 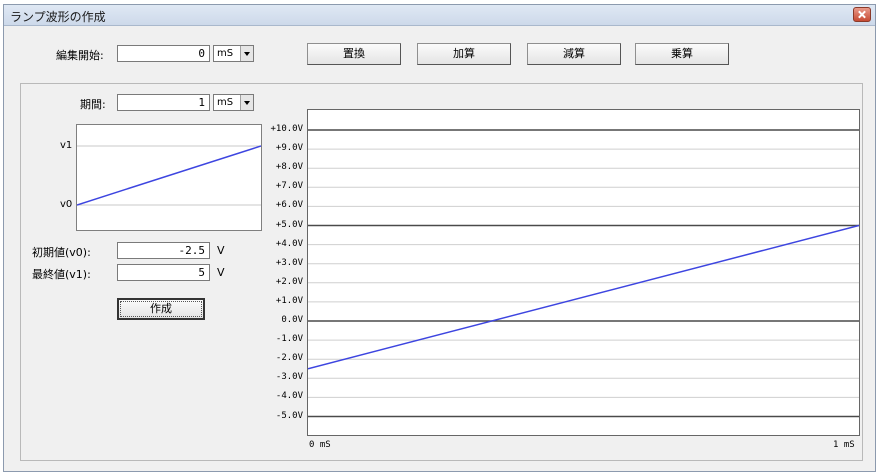 I want to click on y-tick-label: +9.0V, so click(x=289, y=148).